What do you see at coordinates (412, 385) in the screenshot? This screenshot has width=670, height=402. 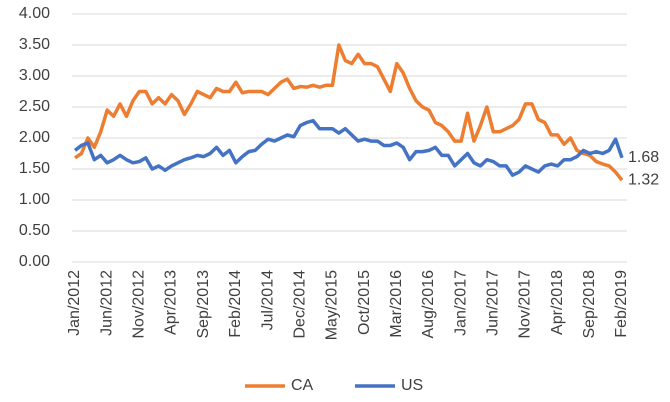 I see `legend-label: US` at bounding box center [412, 385].